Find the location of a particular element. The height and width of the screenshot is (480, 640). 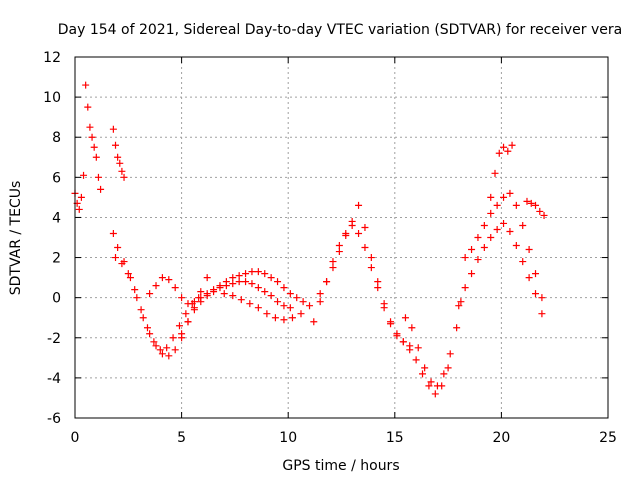

y-axis-label: SDTVAR / TECUs is located at coordinates (16, 238).